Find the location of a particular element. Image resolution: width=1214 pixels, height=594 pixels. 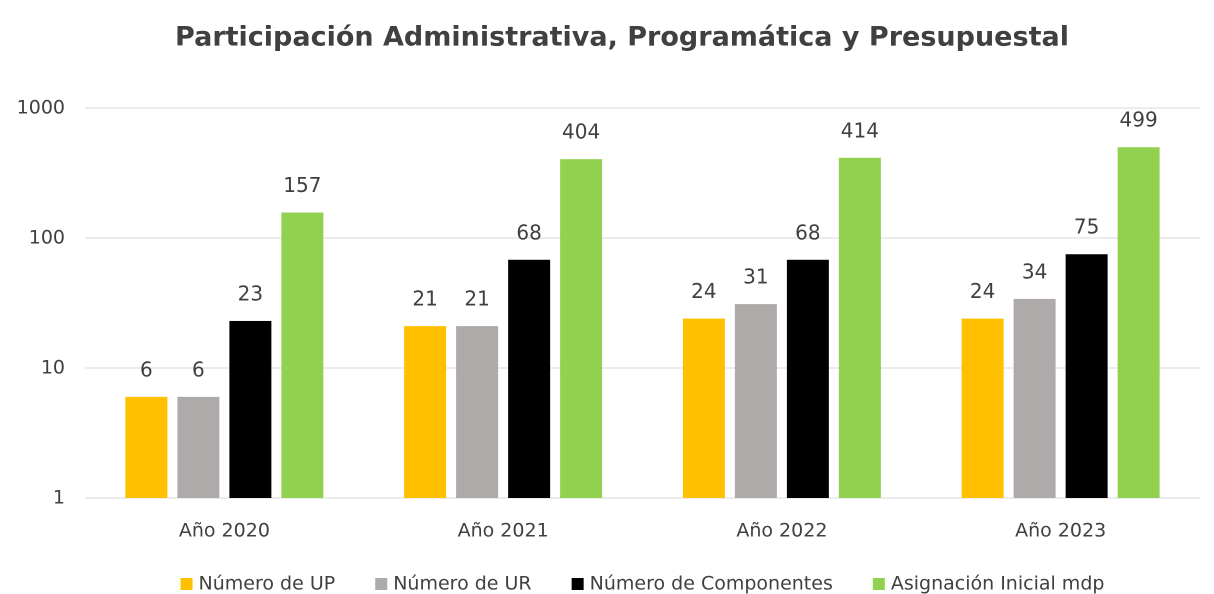

x-tick-label: Año 2021 is located at coordinates (503, 531).